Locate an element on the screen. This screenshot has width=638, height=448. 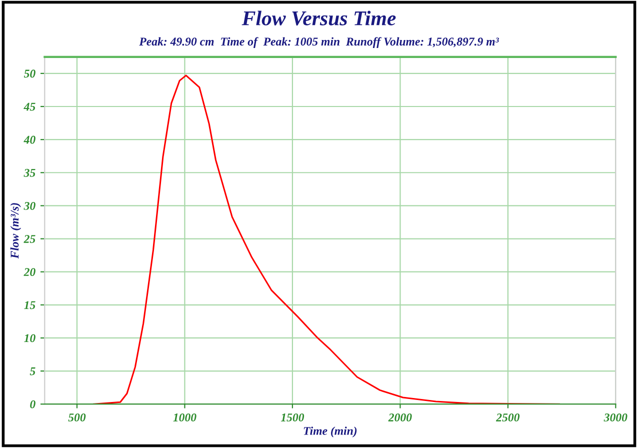
y-tick-label: 20 is located at coordinates (30, 272).